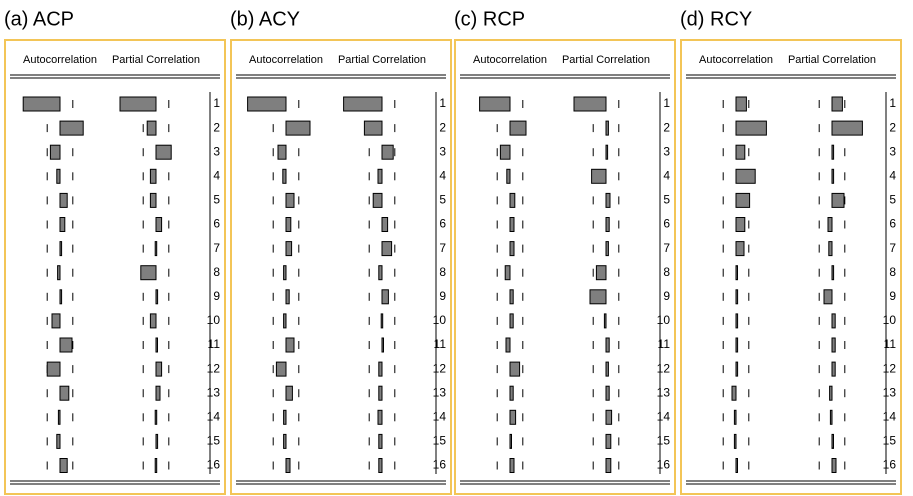 The image size is (913, 496). I want to click on lag-label: 6, so click(892, 224).